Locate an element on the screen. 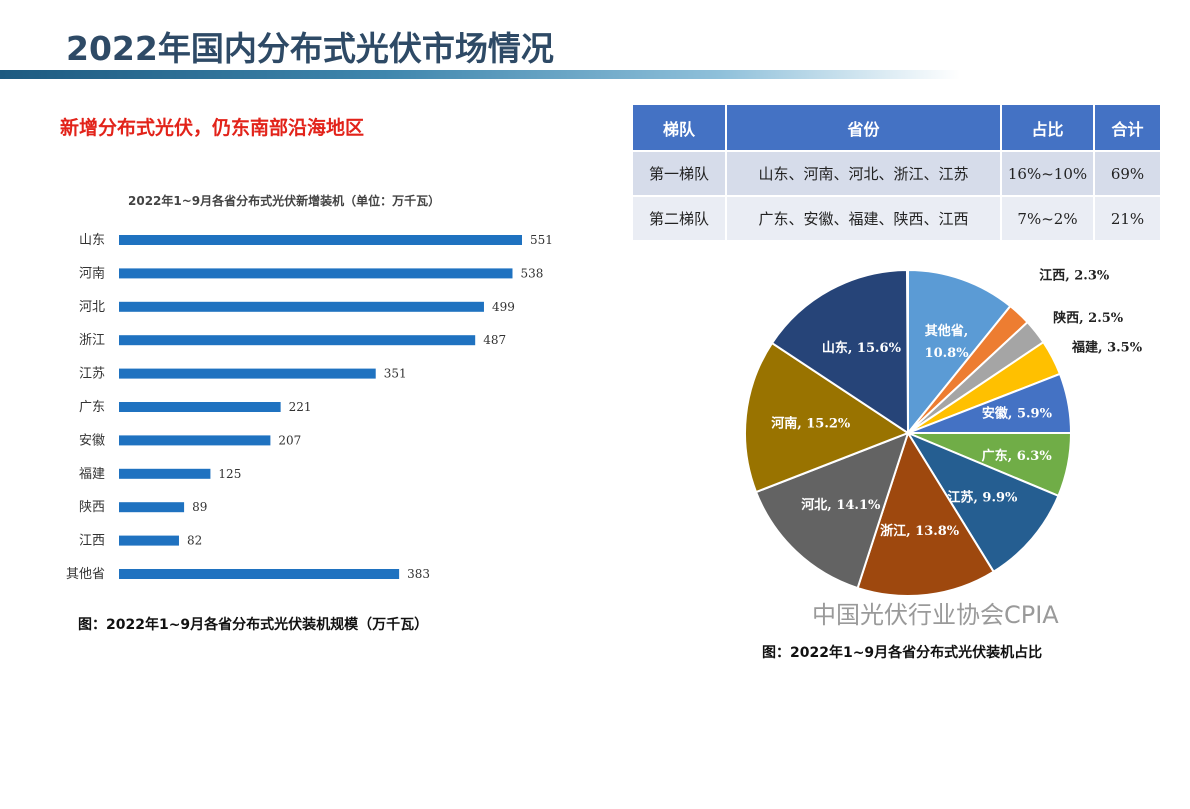  bar-value-label: 221 is located at coordinates (300, 407).